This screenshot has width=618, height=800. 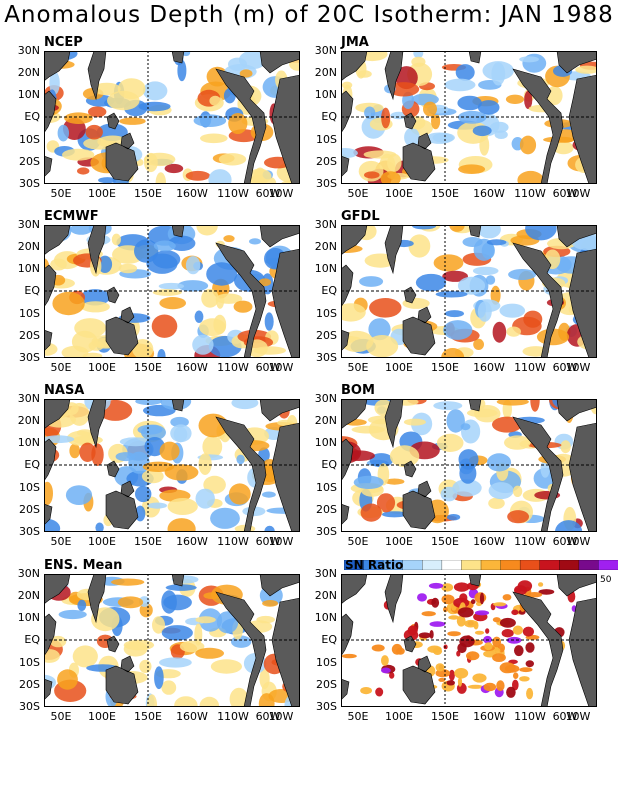 What do you see at coordinates (326, 183) in the screenshot?
I see `lat-tick-label: 30S` at bounding box center [326, 183].